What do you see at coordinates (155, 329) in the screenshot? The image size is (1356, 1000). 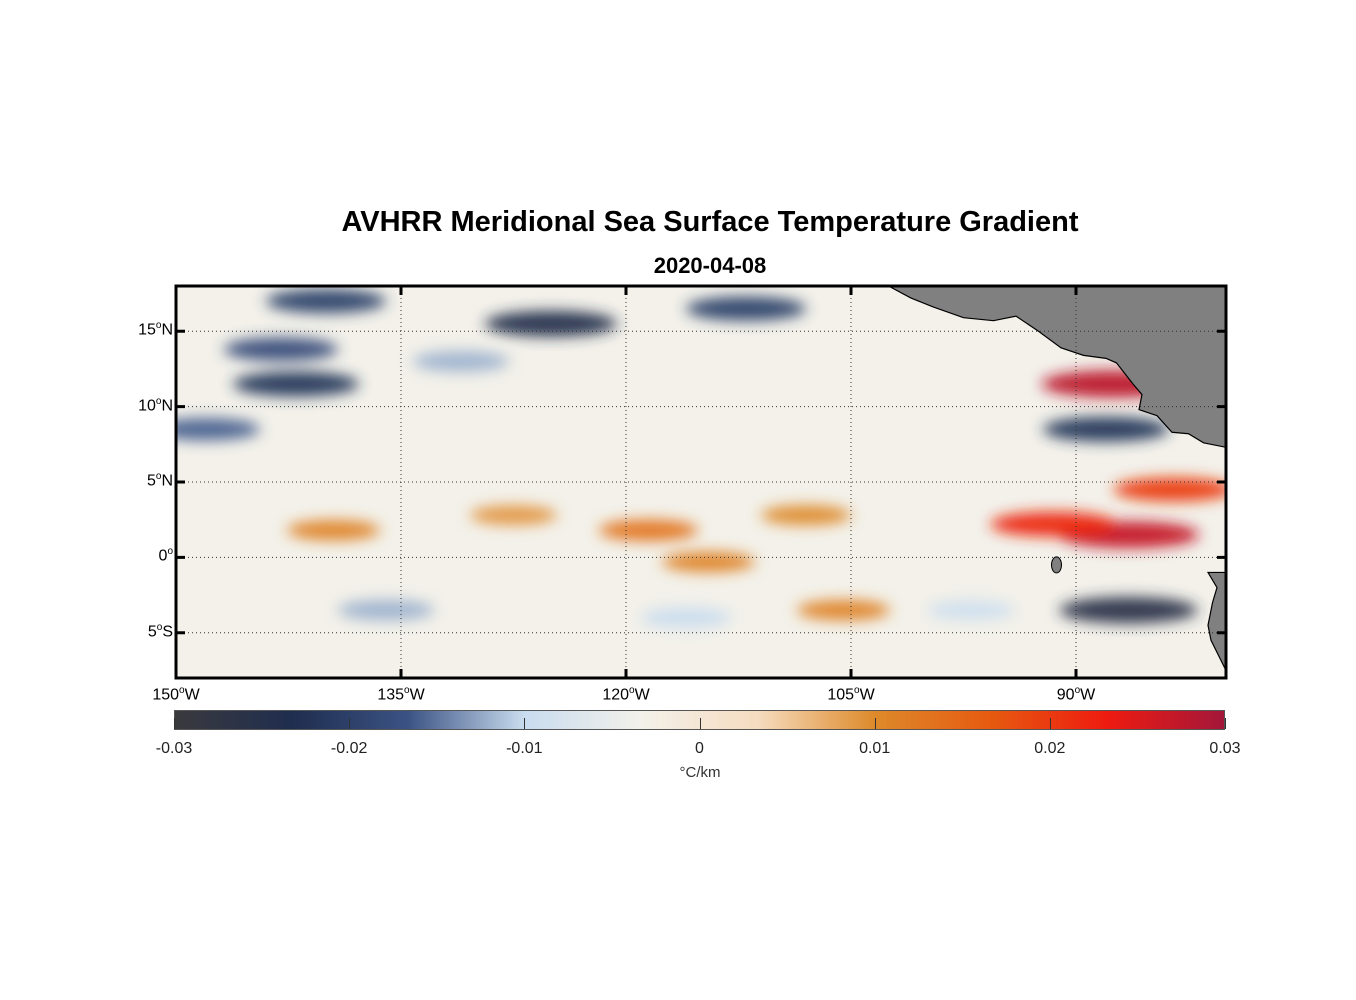 I see `lat-tick-label: 15oN` at bounding box center [155, 329].